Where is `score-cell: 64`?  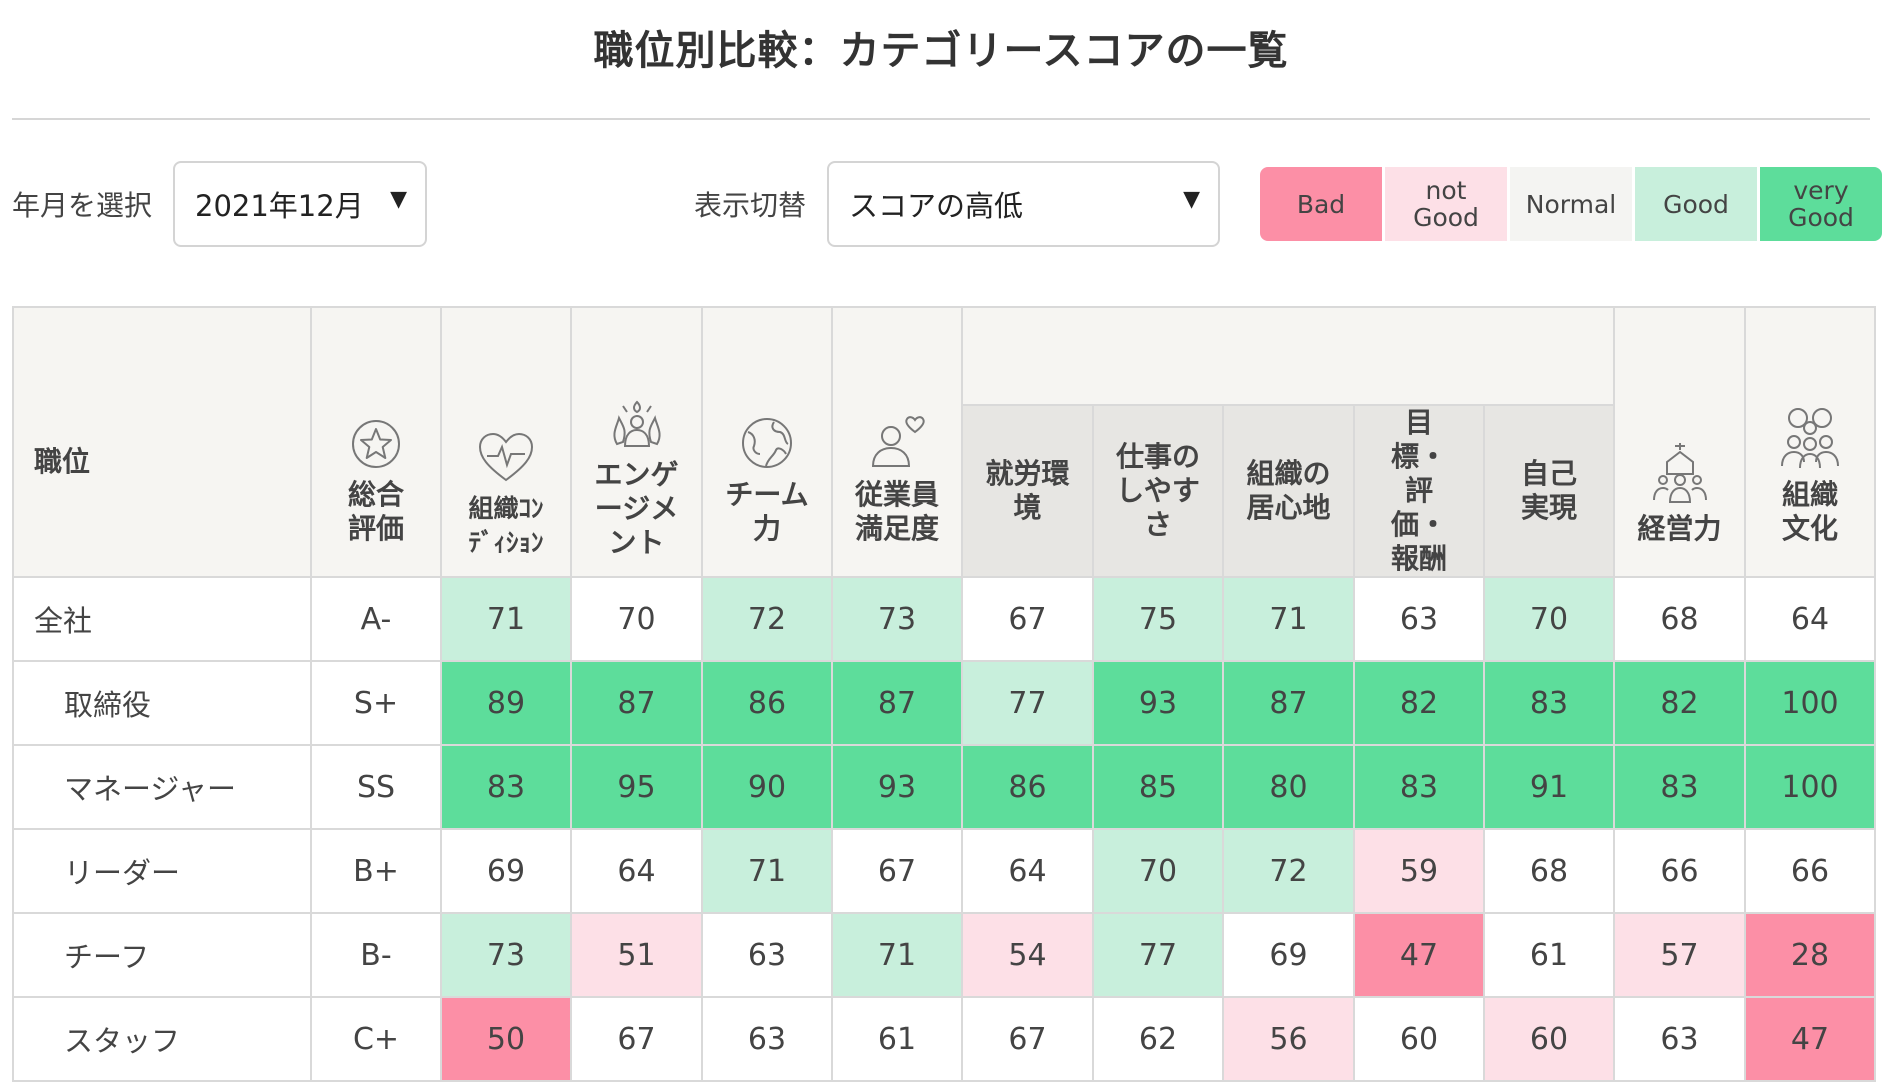 score-cell: 64 is located at coordinates (1810, 619).